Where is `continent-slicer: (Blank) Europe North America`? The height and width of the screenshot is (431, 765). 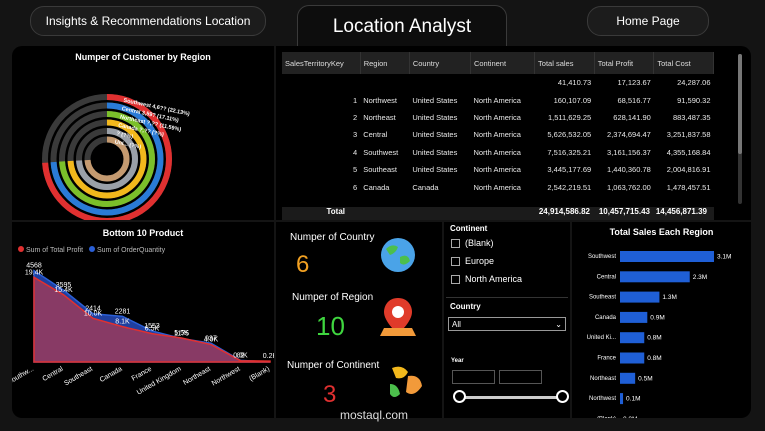
continent-slicer: (Blank) Europe North America is located at coordinates (486, 261).